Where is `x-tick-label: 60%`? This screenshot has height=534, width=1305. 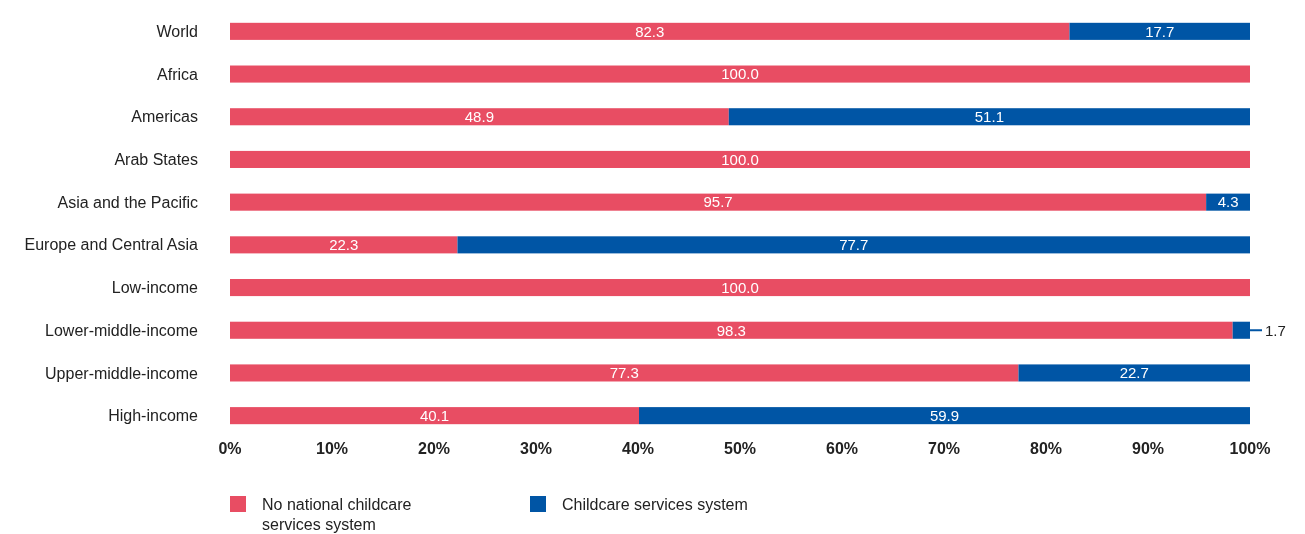
x-tick-label: 60% is located at coordinates (842, 448).